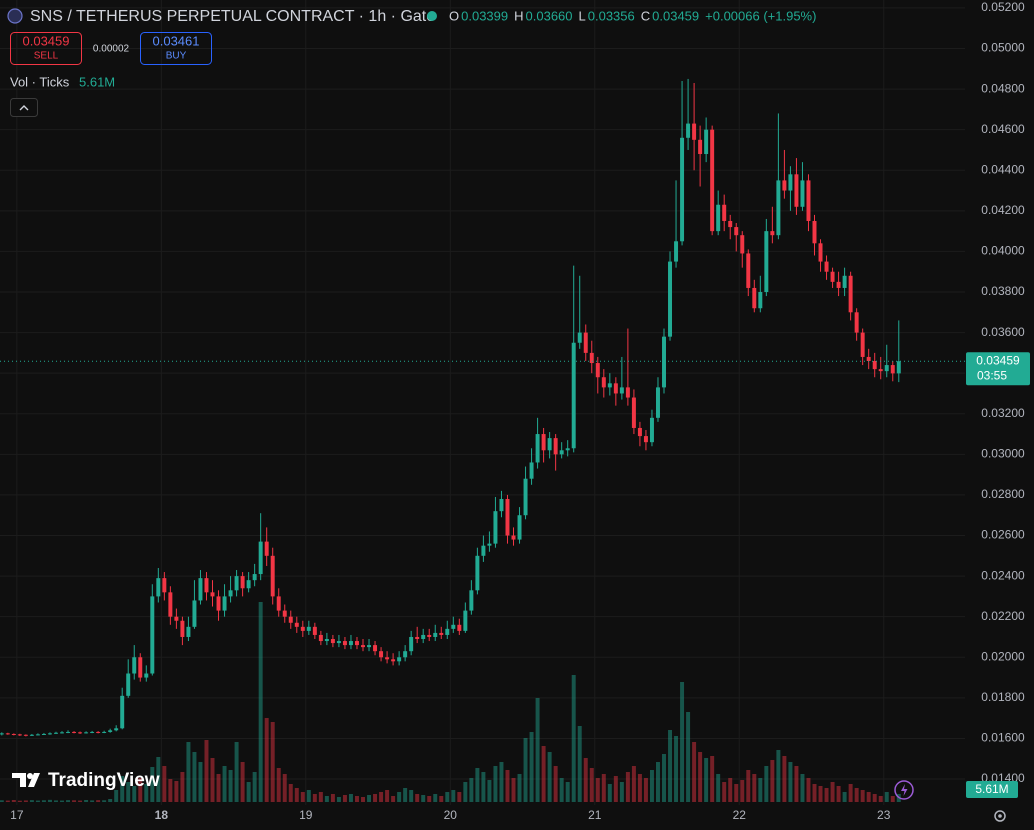 The width and height of the screenshot is (1034, 830). I want to click on collapse-button, so click(24, 107).